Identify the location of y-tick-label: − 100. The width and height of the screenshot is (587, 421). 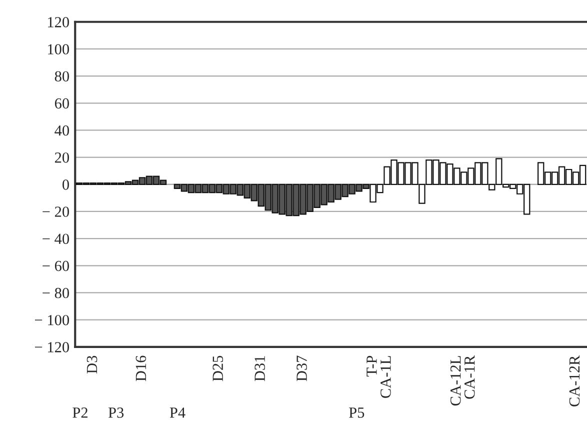
(51, 320).